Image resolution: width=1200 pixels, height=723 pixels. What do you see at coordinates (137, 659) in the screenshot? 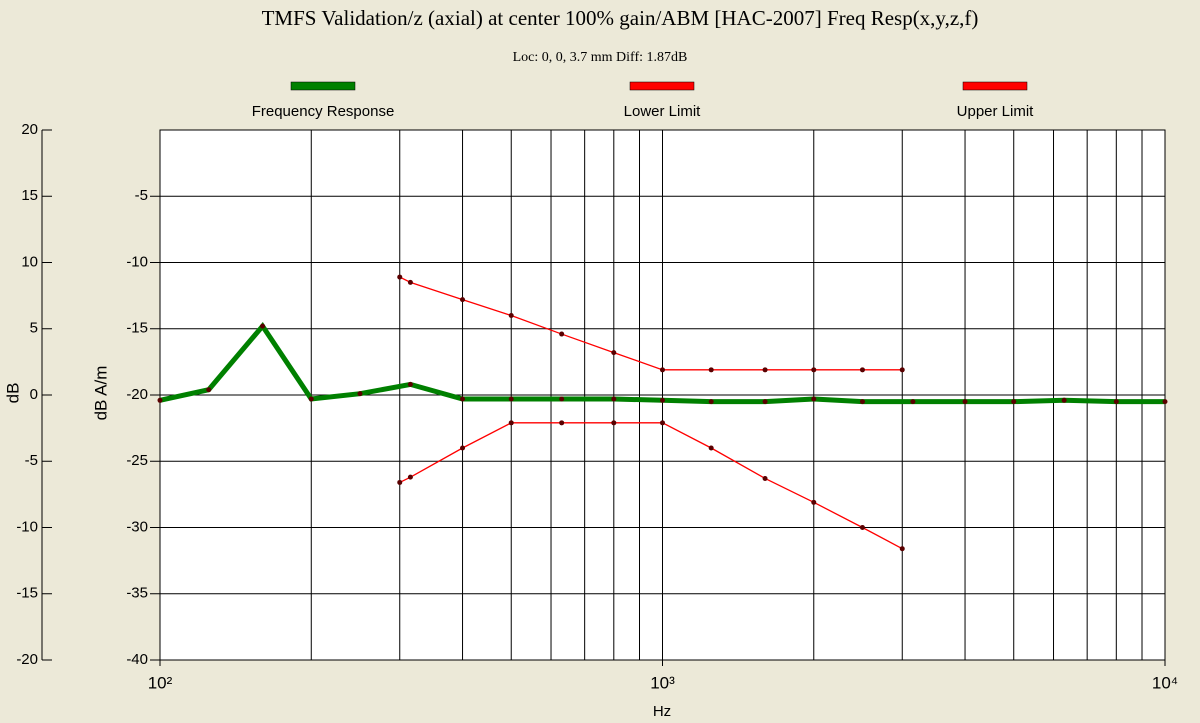
I see `y2-tick-label: -40` at bounding box center [137, 659].